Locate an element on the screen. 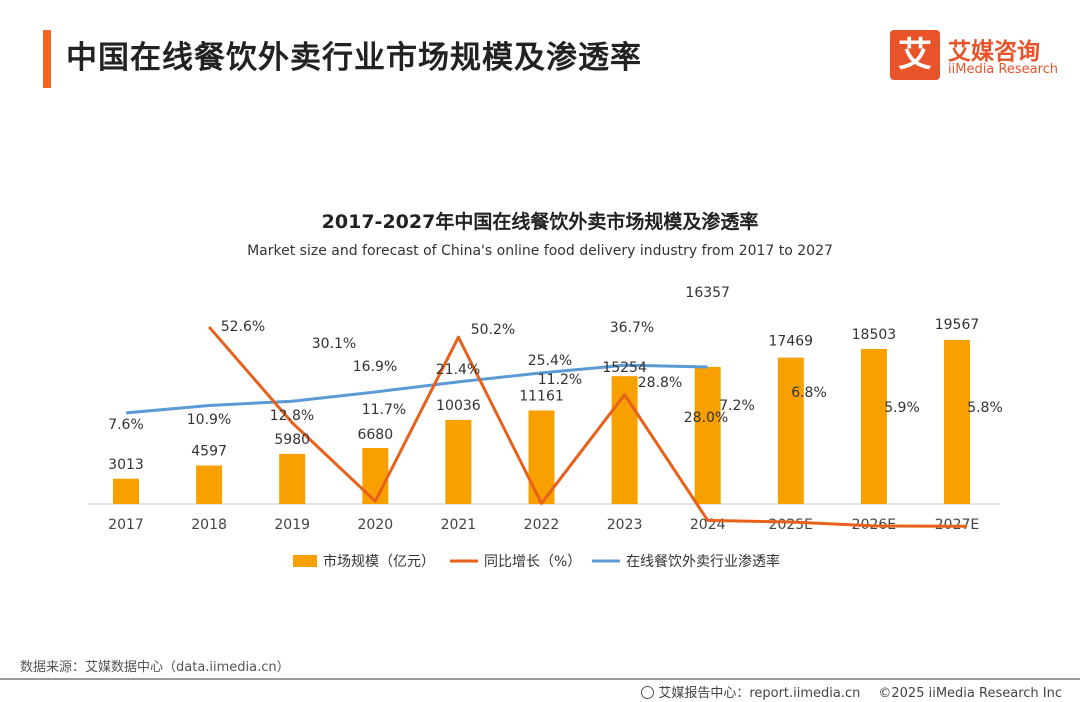 This screenshot has height=702, width=1080. penetration-value-label: 16.9% is located at coordinates (375, 367).